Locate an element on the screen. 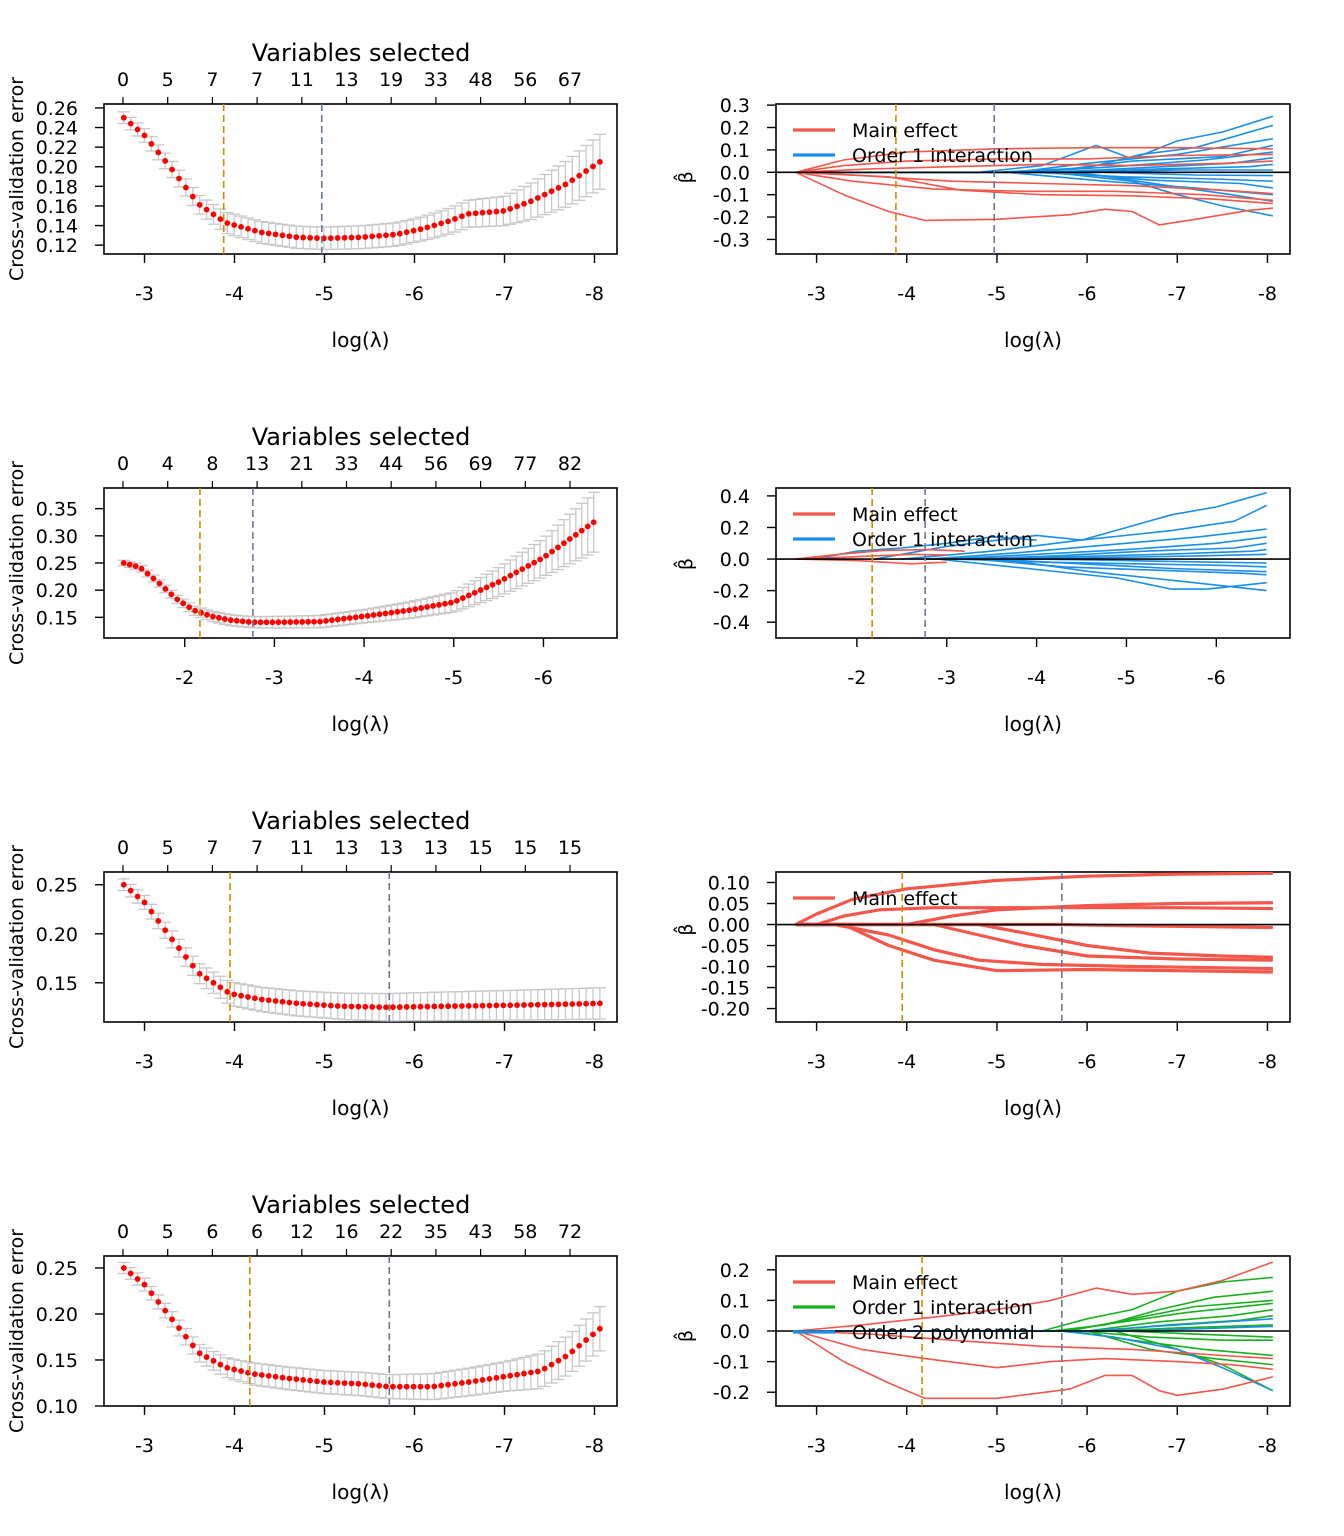 The width and height of the screenshot is (1344, 1536). x-tick-label: -3 is located at coordinates (144, 1062).